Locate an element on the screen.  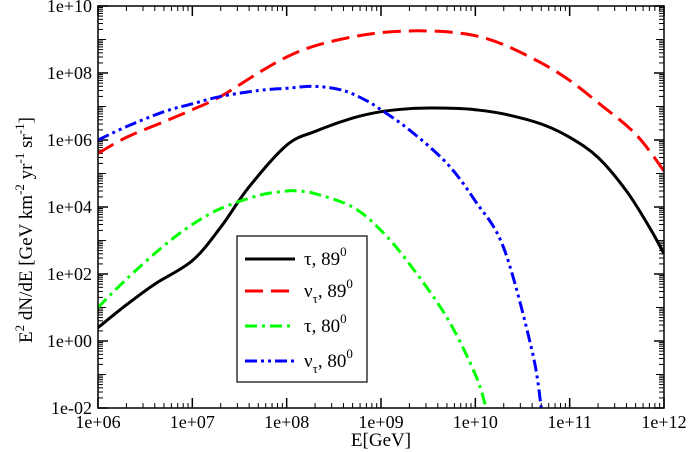
y-tick-label-2: 1e+02 is located at coordinates (69, 274).